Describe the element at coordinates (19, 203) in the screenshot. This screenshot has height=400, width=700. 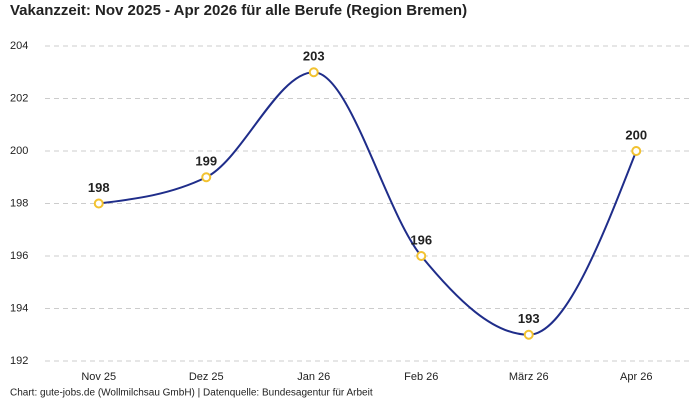
I see `y-tick-label: 198` at that location.